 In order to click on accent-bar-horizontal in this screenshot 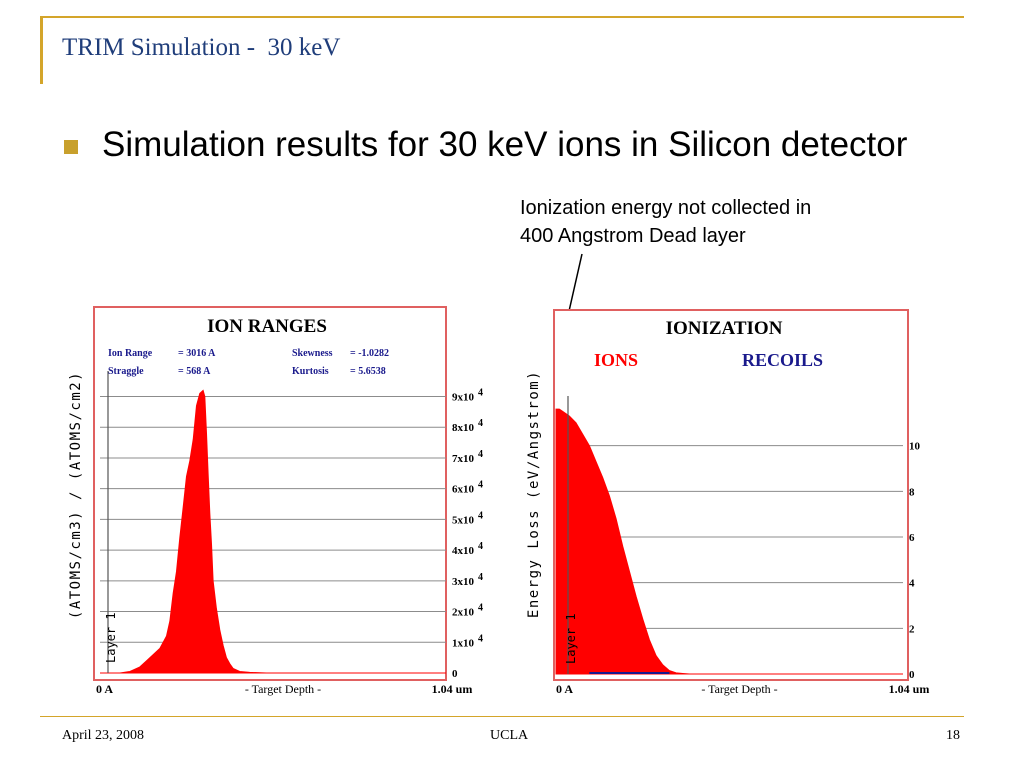, I will do `click(502, 17)`.